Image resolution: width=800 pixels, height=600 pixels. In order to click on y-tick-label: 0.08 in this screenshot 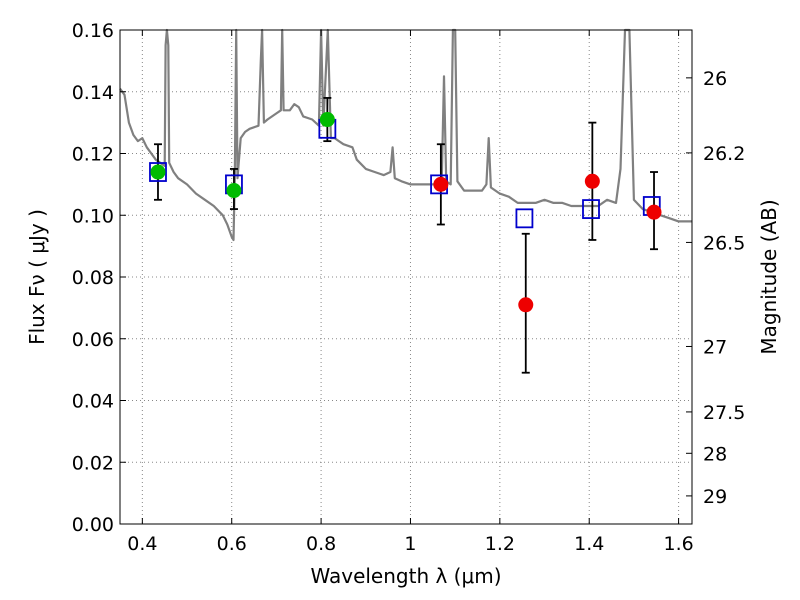, I will do `click(93, 278)`.